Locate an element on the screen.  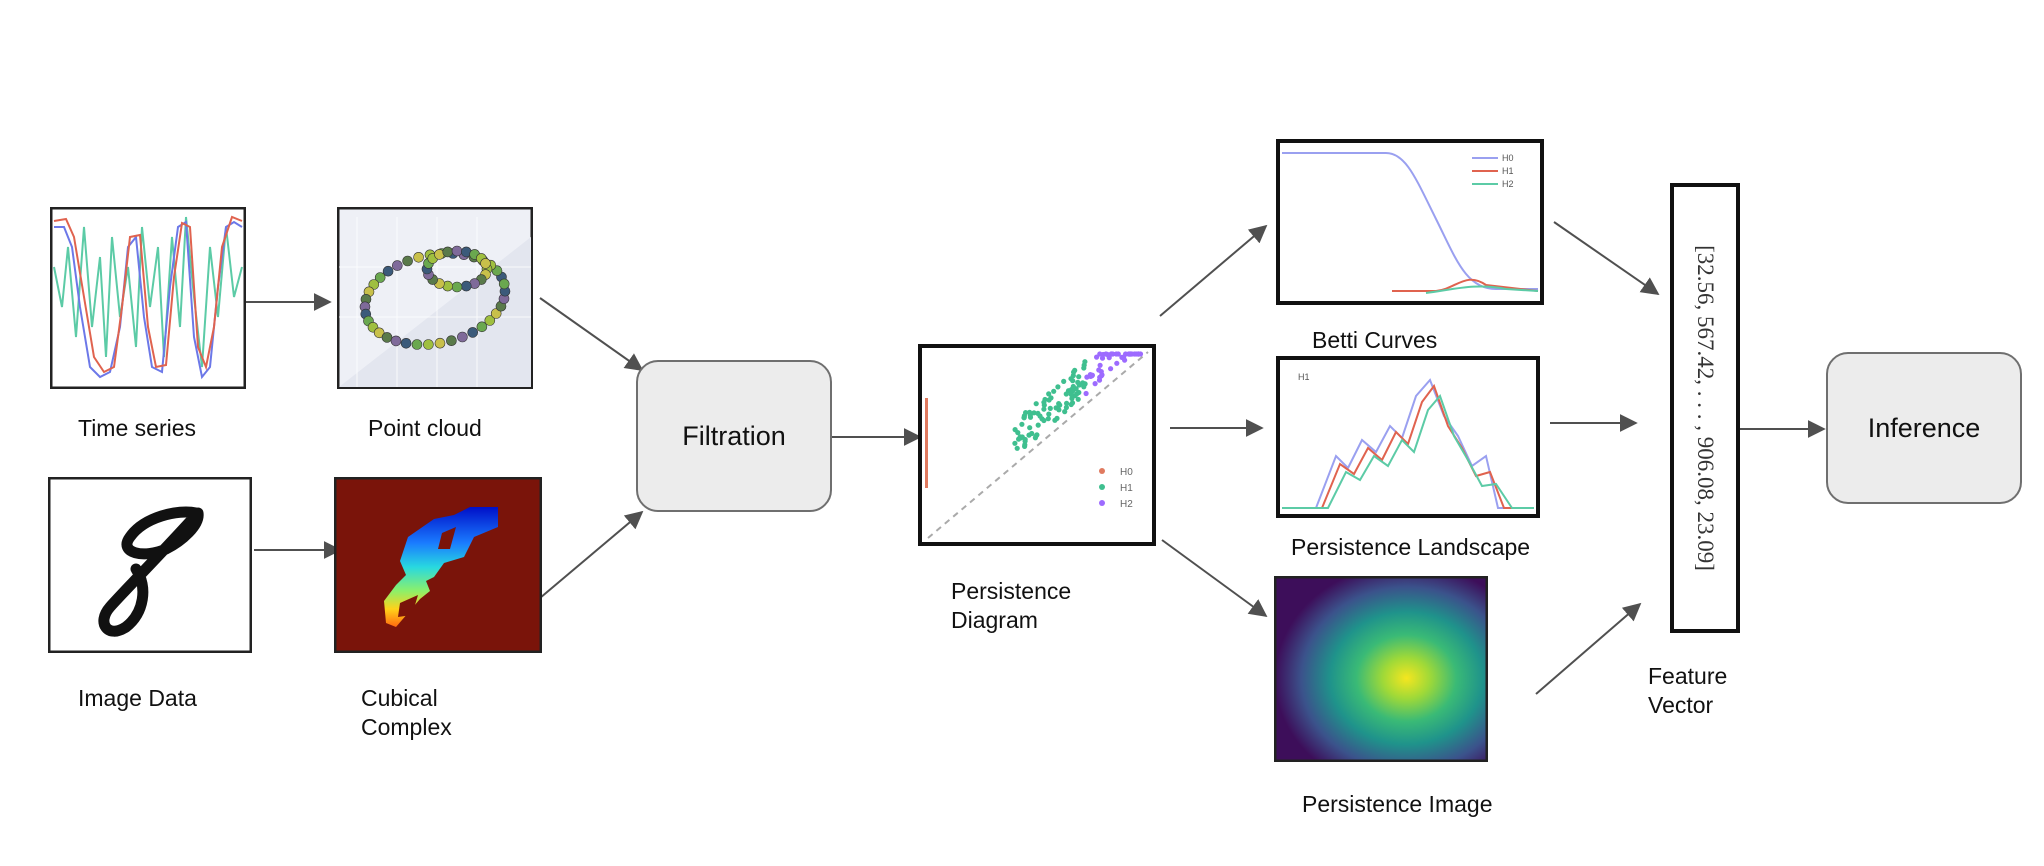
arrow-betti-to-vector is located at coordinates (1606, 258).